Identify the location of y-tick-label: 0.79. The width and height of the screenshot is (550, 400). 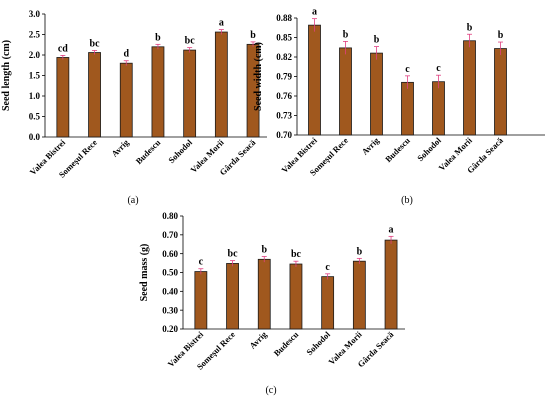
(284, 77).